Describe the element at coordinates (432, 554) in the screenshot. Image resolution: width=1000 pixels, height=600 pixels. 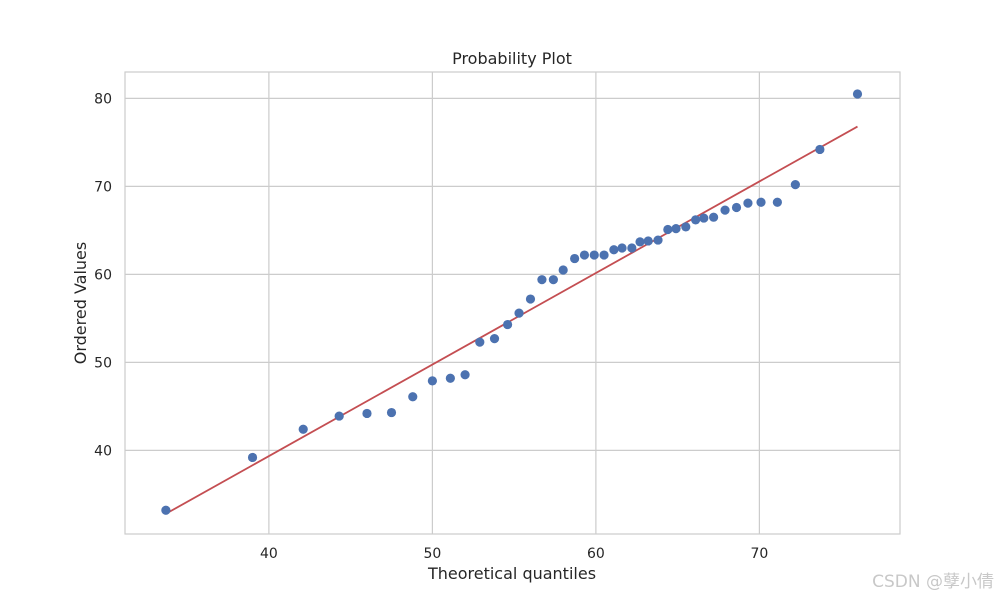
I see `x-tick-label: 50` at that location.